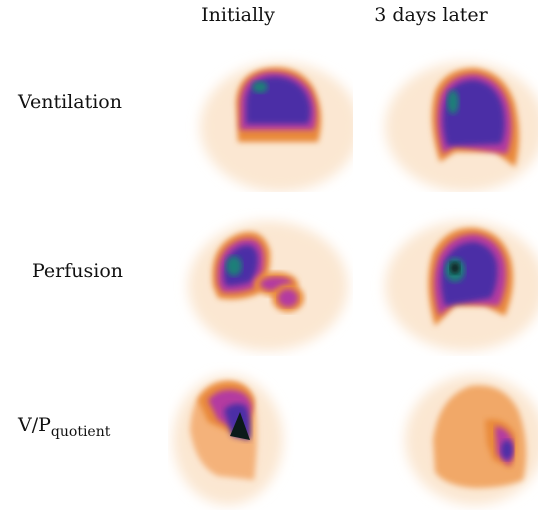 The width and height of the screenshot is (538, 510). What do you see at coordinates (34, 425) in the screenshot?
I see `row-label-vp-text: V/P` at bounding box center [34, 425].